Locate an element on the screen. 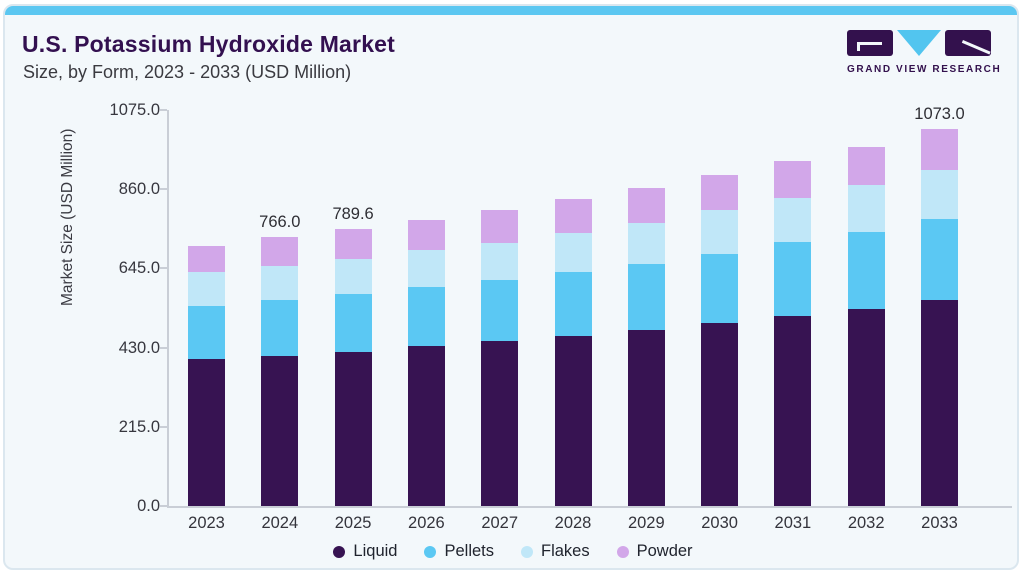  bar-segment-flakes-2033 is located at coordinates (939, 194).